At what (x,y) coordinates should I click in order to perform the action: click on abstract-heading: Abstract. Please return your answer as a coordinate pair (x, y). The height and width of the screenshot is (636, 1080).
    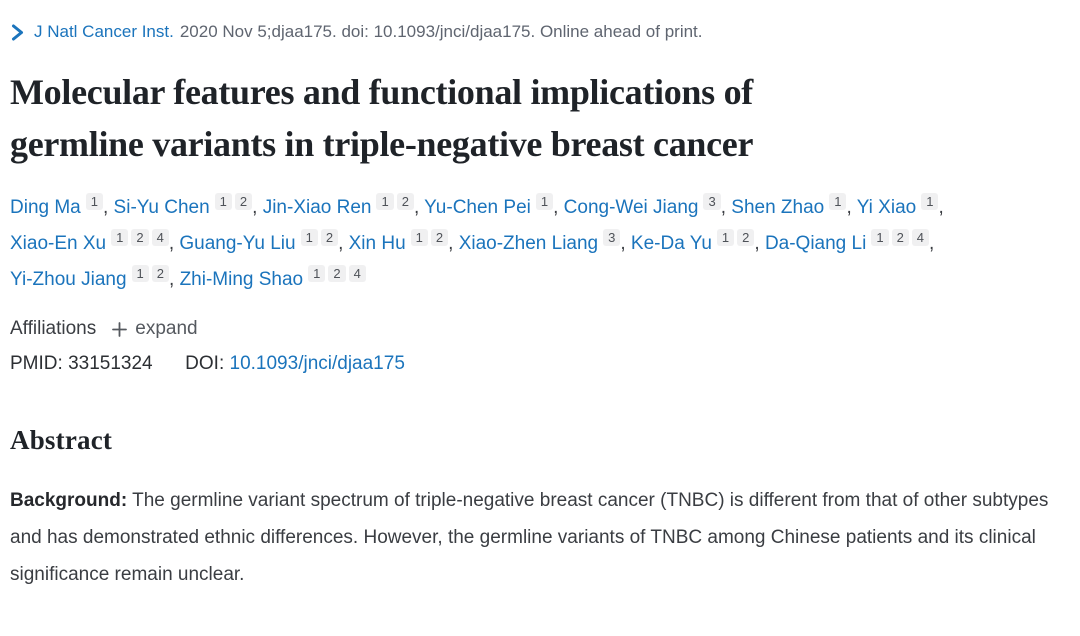
    Looking at the image, I should click on (61, 440).